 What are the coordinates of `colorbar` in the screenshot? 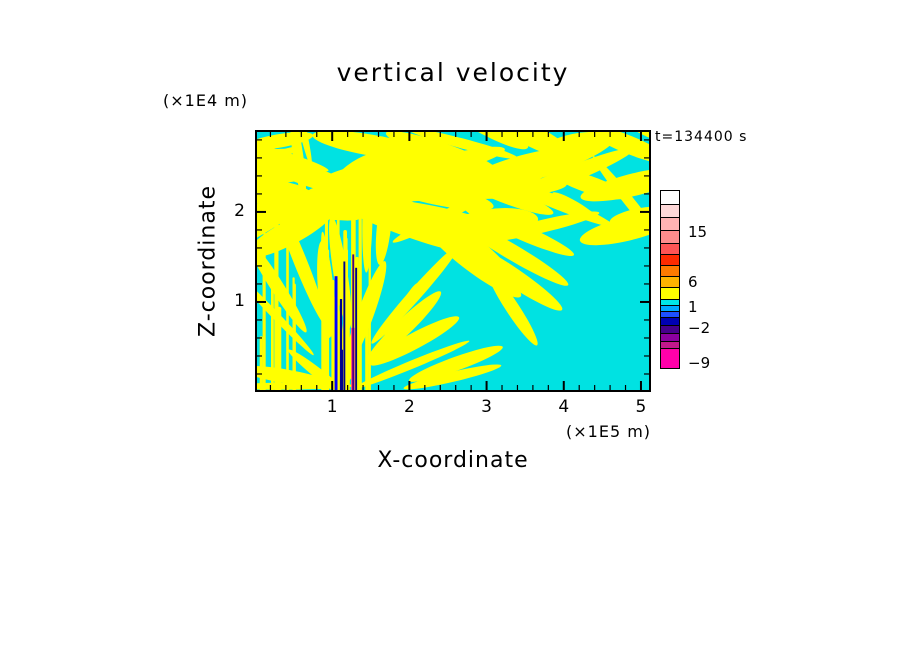 It's located at (670, 279).